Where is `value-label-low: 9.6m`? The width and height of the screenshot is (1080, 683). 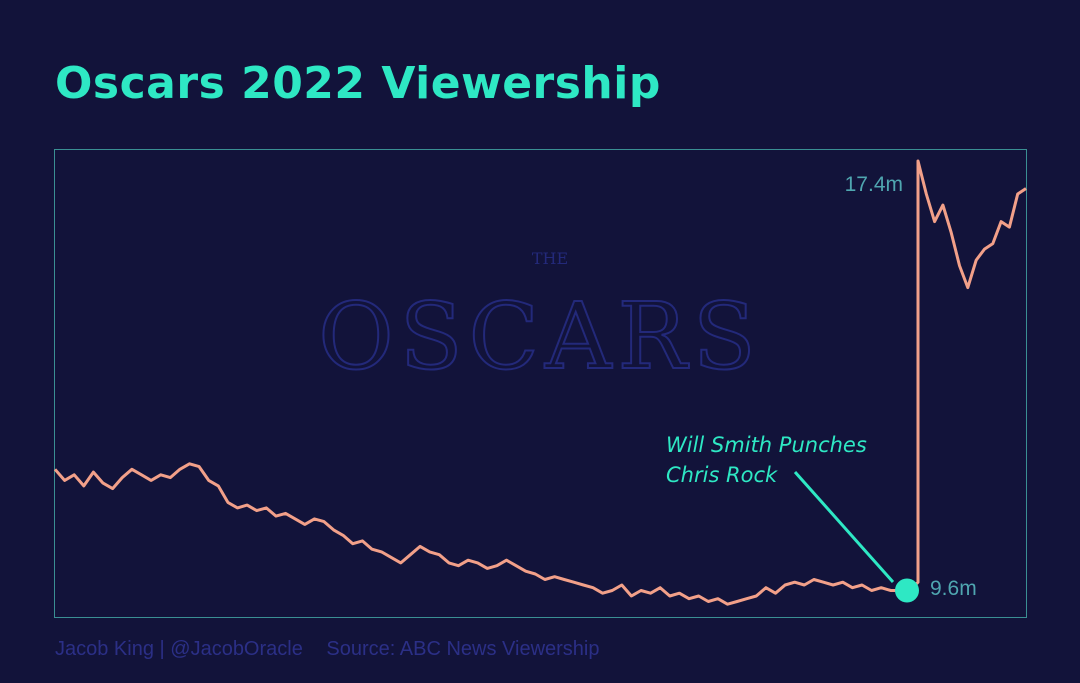 value-label-low: 9.6m is located at coordinates (953, 588).